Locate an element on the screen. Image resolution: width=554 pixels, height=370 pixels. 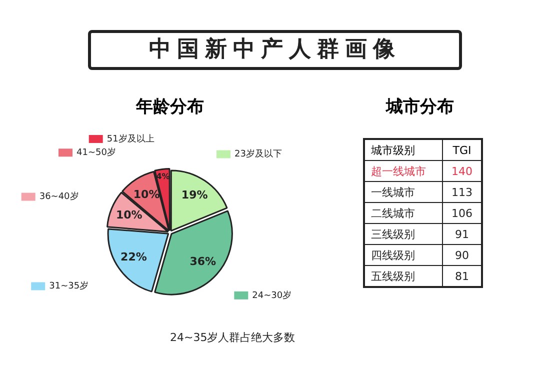
text: TGI is located at coordinates (462, 149).